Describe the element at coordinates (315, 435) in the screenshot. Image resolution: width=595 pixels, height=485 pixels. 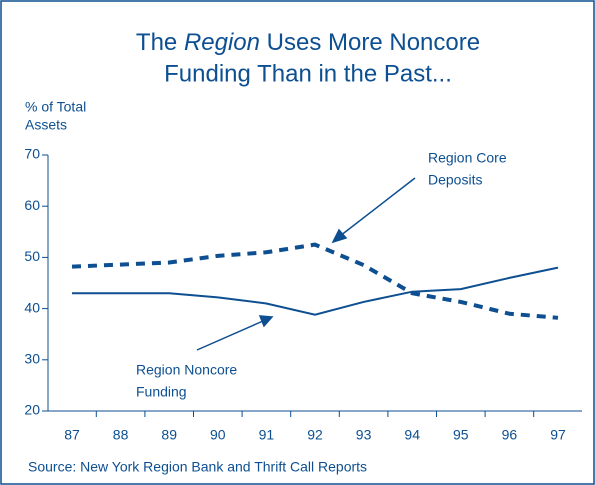
I see `x-tick-label: 92` at that location.